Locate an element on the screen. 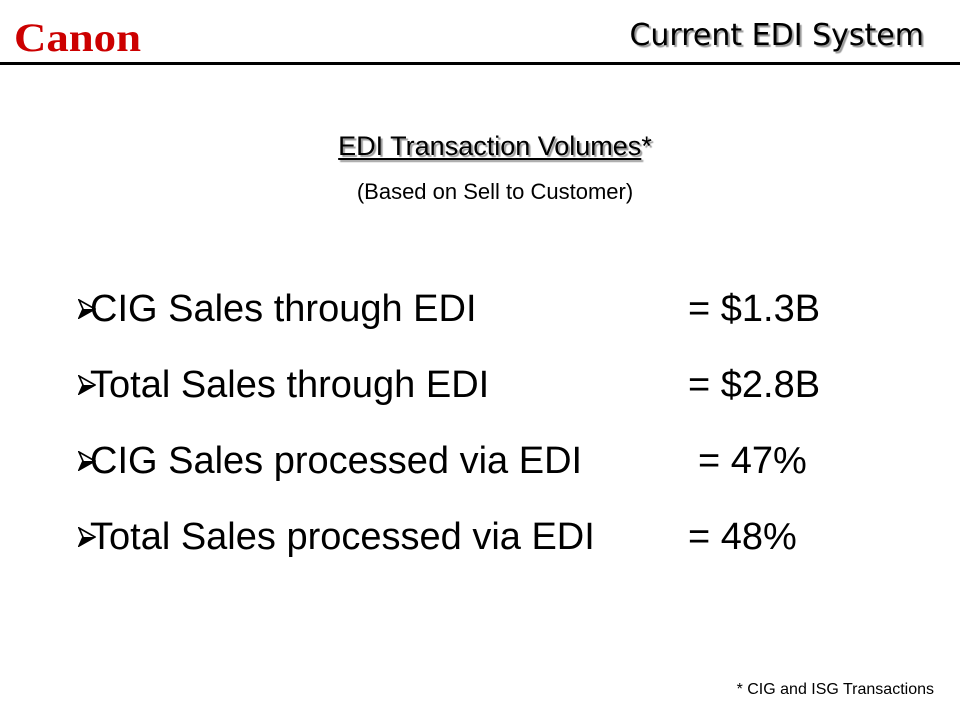 This screenshot has width=960, height=720. bullet-label: CIG Sales processed via EDI is located at coordinates (336, 461).